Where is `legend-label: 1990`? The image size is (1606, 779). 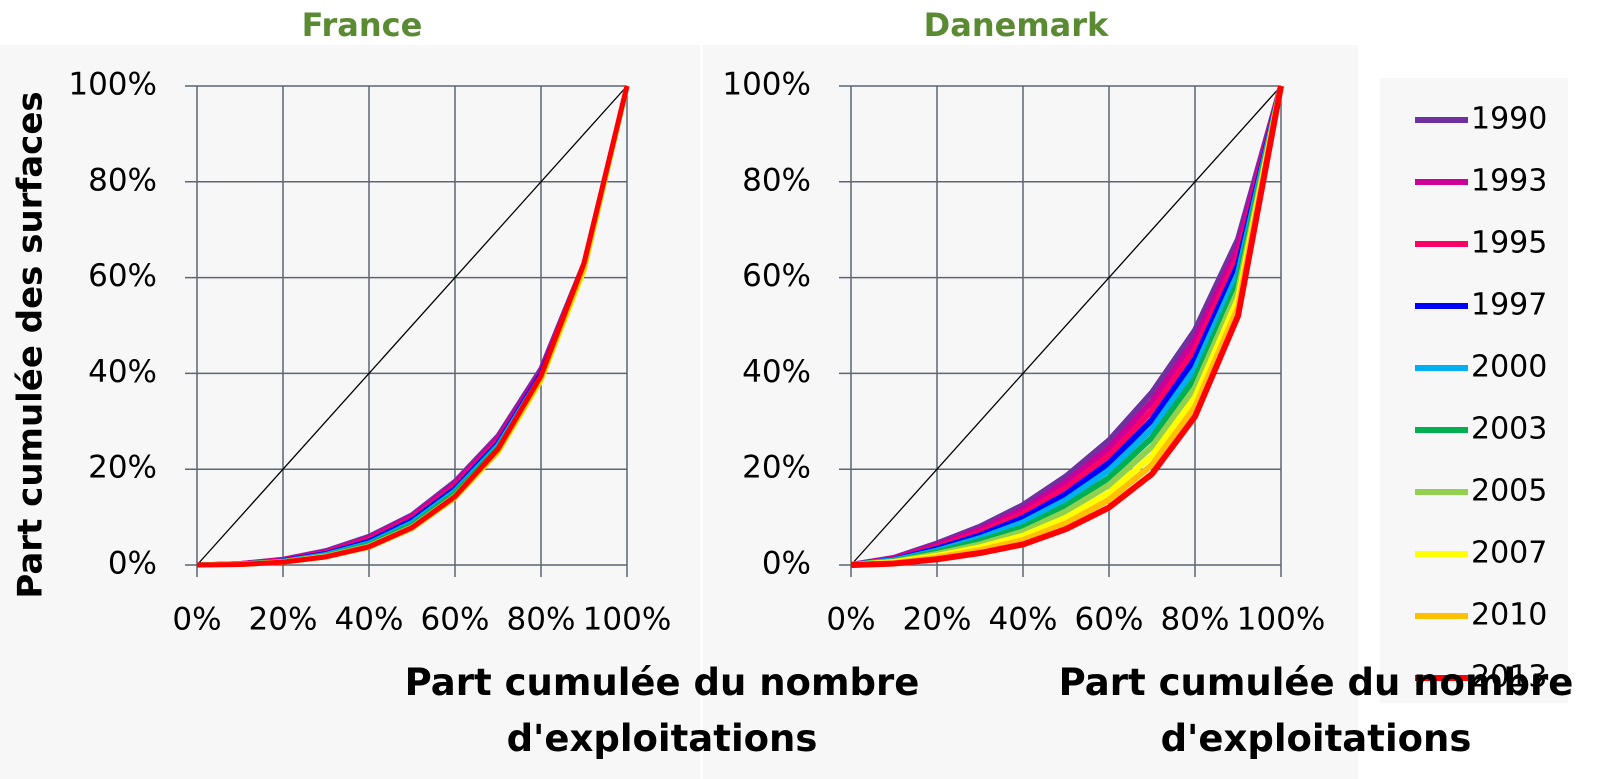
legend-label: 1990 is located at coordinates (1509, 119).